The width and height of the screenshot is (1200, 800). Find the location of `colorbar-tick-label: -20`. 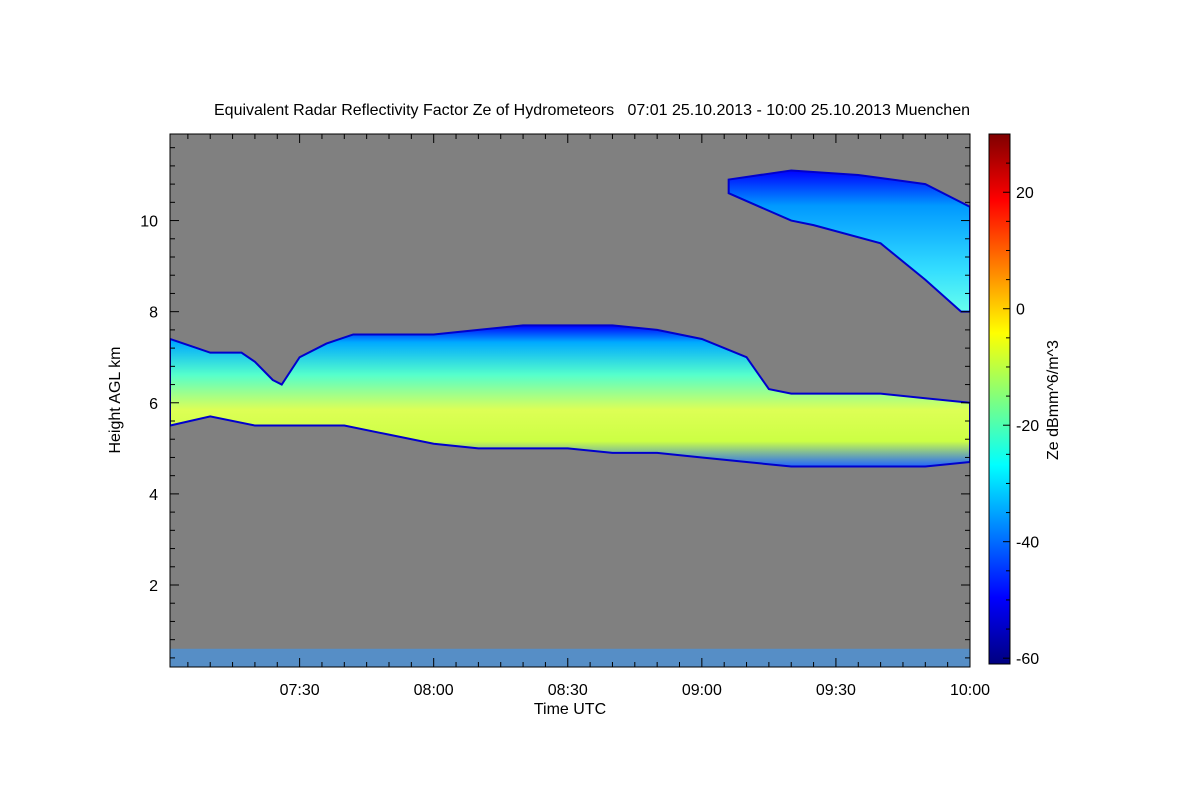

colorbar-tick-label: -20 is located at coordinates (1027, 426).